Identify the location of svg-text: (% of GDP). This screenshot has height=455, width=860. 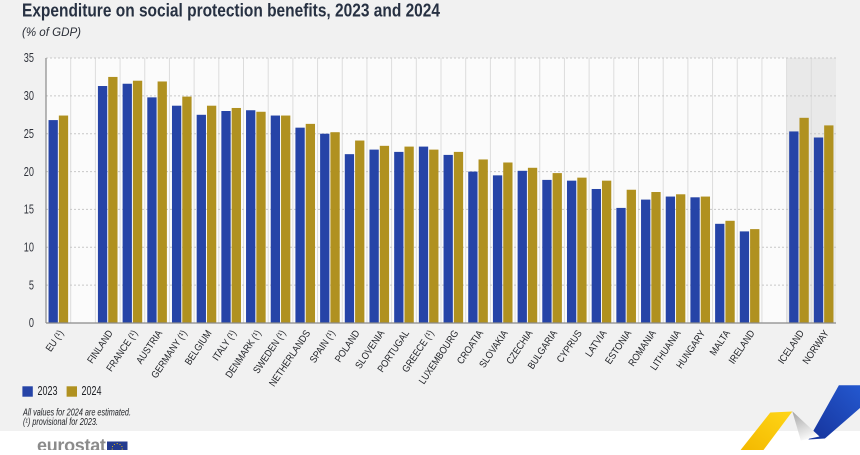
(51, 32).